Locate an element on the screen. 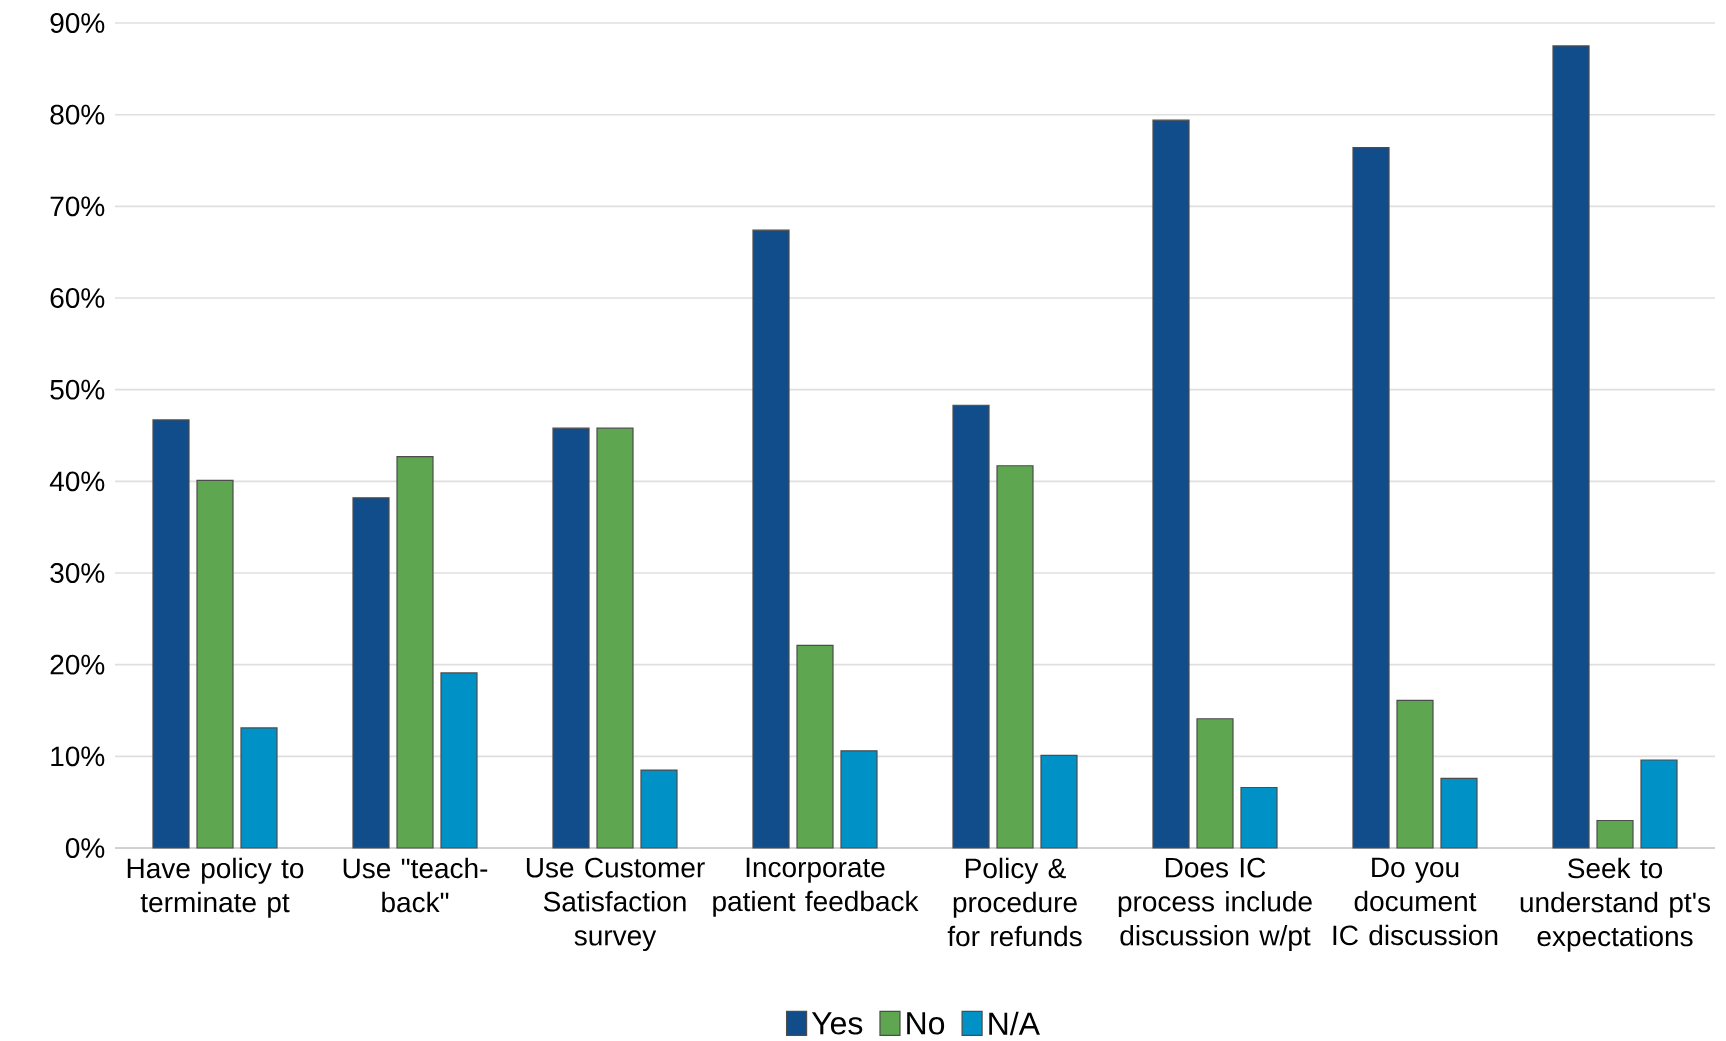 The image size is (1726, 1041). x-tick-label: Do you document IC discussion is located at coordinates (1415, 901).